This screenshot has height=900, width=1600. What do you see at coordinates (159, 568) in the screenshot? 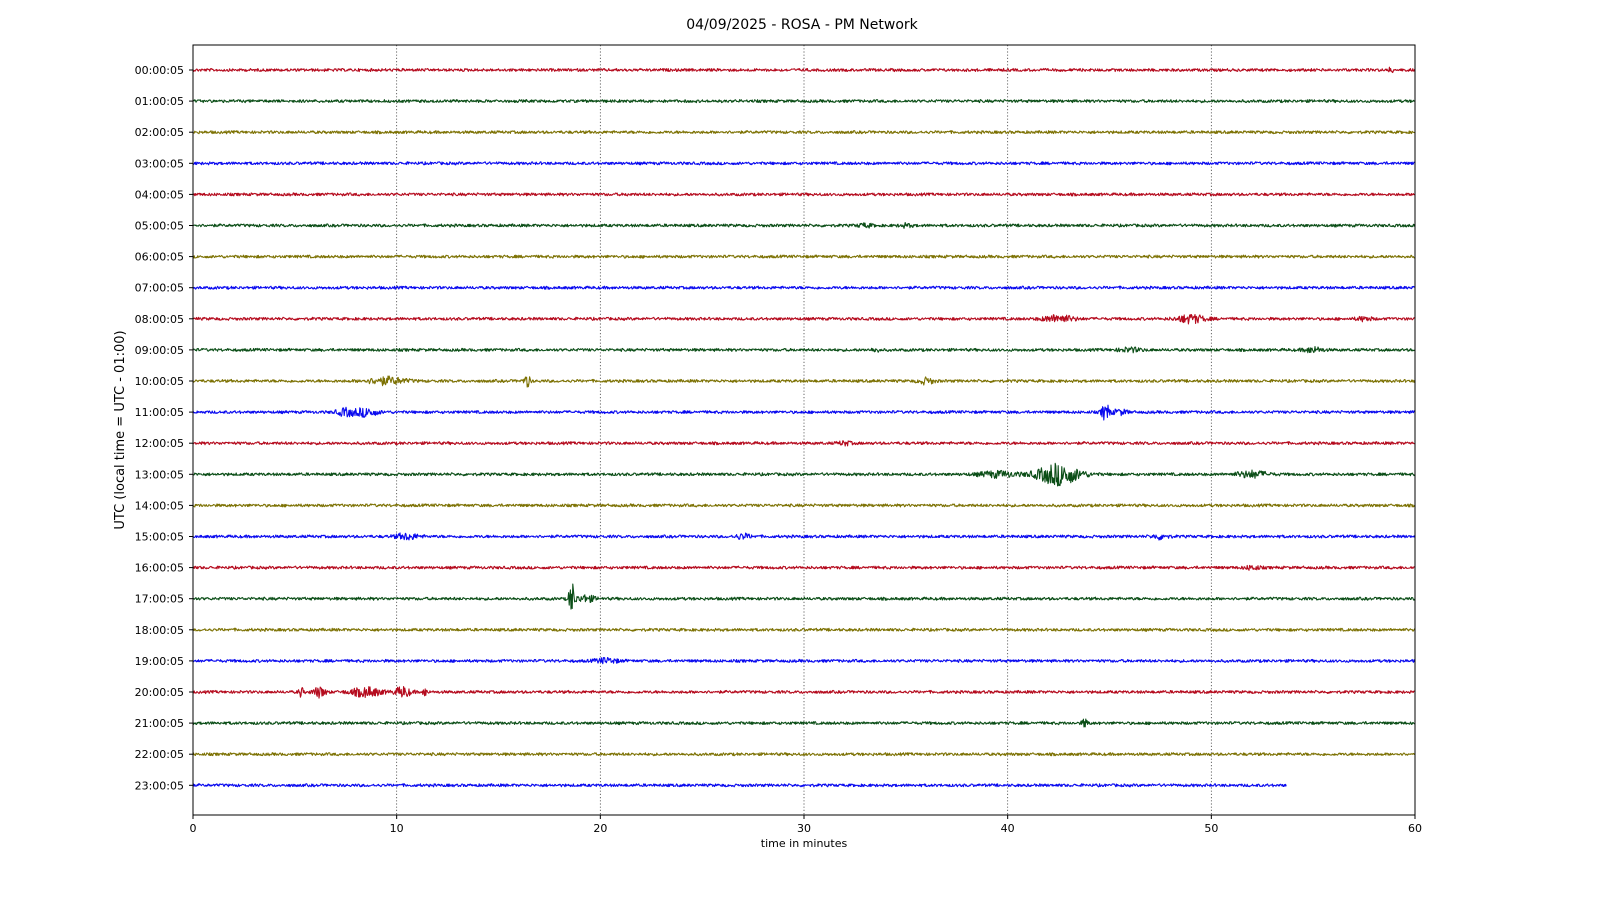
I see `y-tick-label: 16:00:05` at bounding box center [159, 568].